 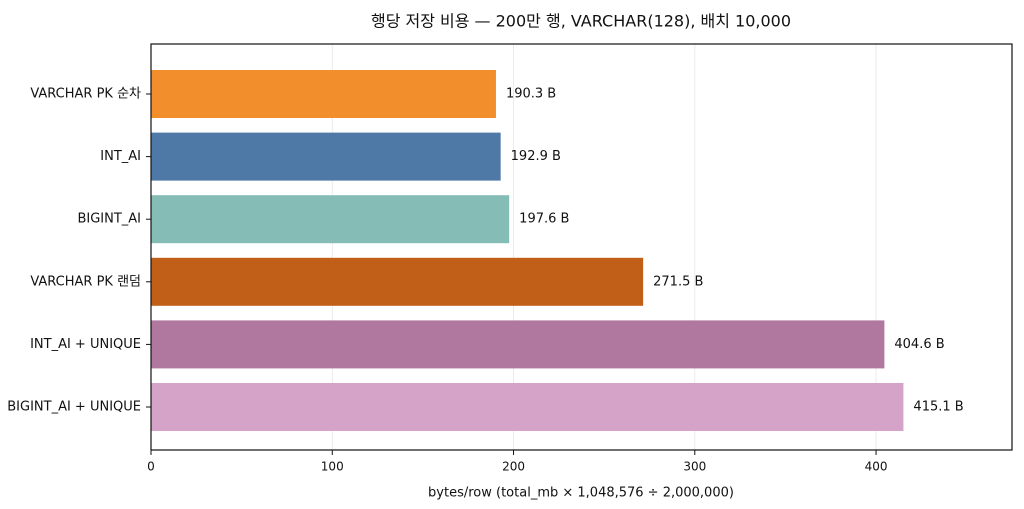 I want to click on y-tick-label: BIGINT_AI, so click(x=109, y=219).